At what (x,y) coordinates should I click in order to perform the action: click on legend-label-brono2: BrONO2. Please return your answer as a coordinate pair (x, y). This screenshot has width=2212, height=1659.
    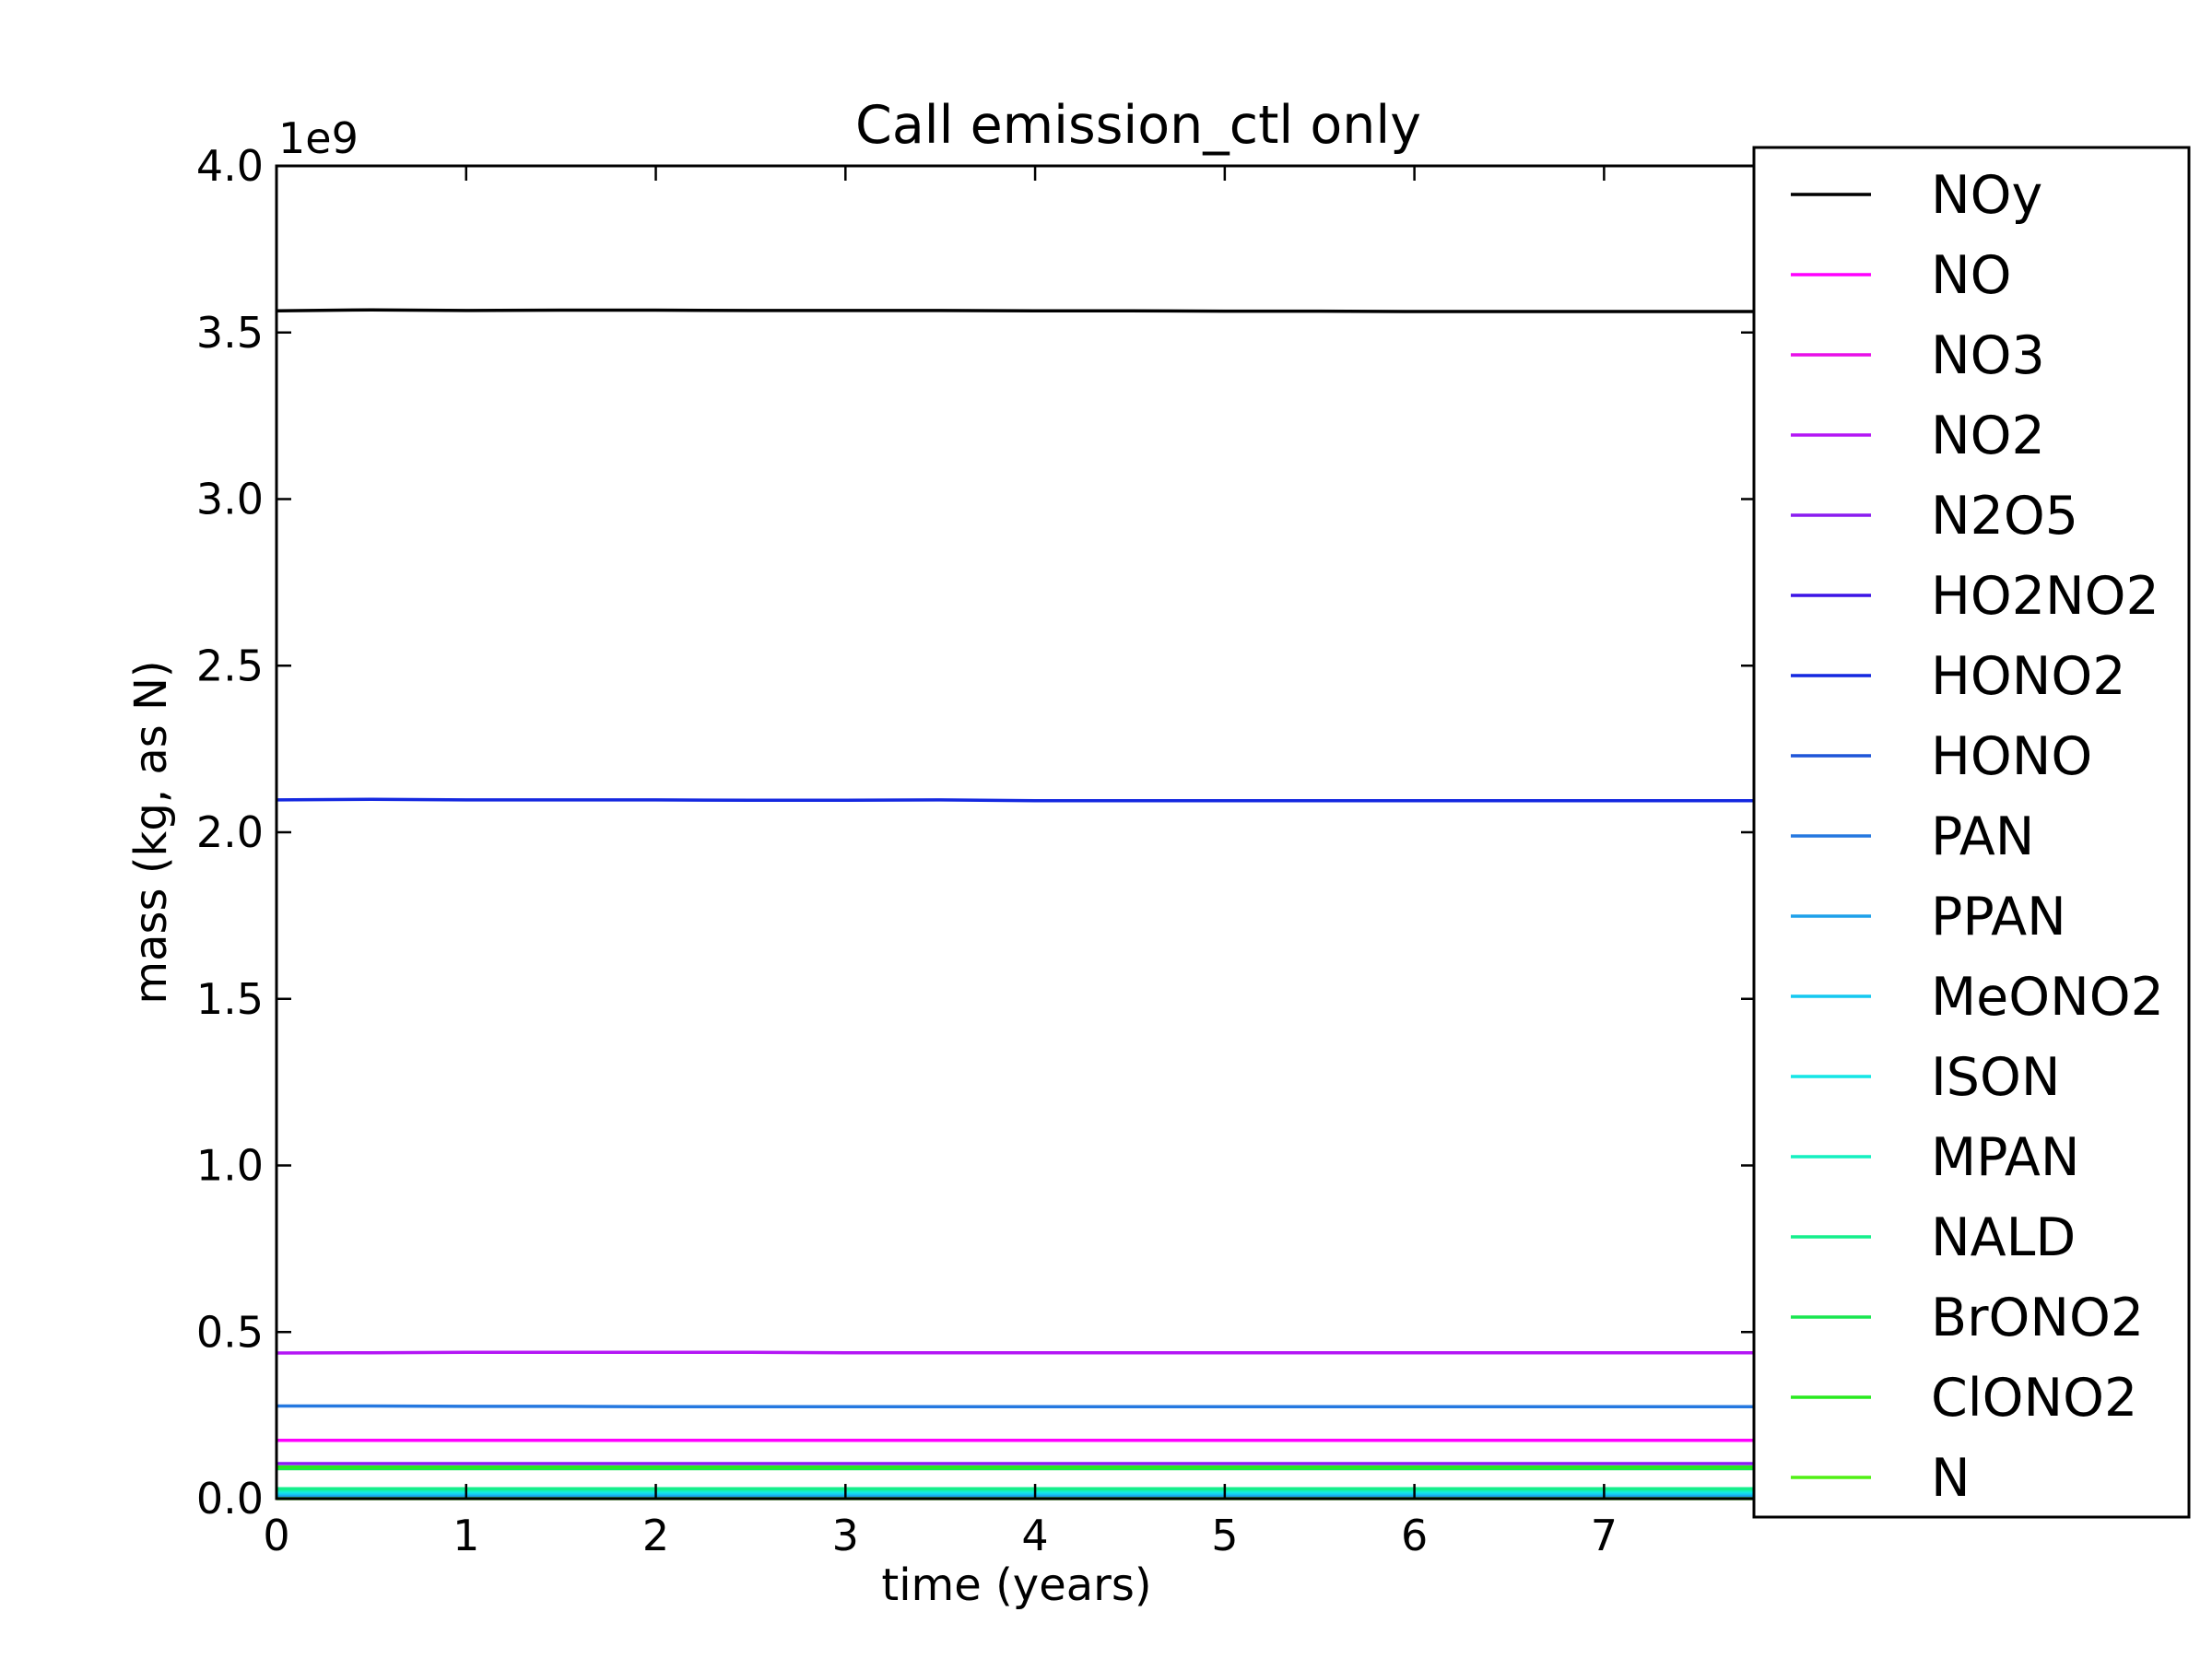
    Looking at the image, I should click on (2037, 1318).